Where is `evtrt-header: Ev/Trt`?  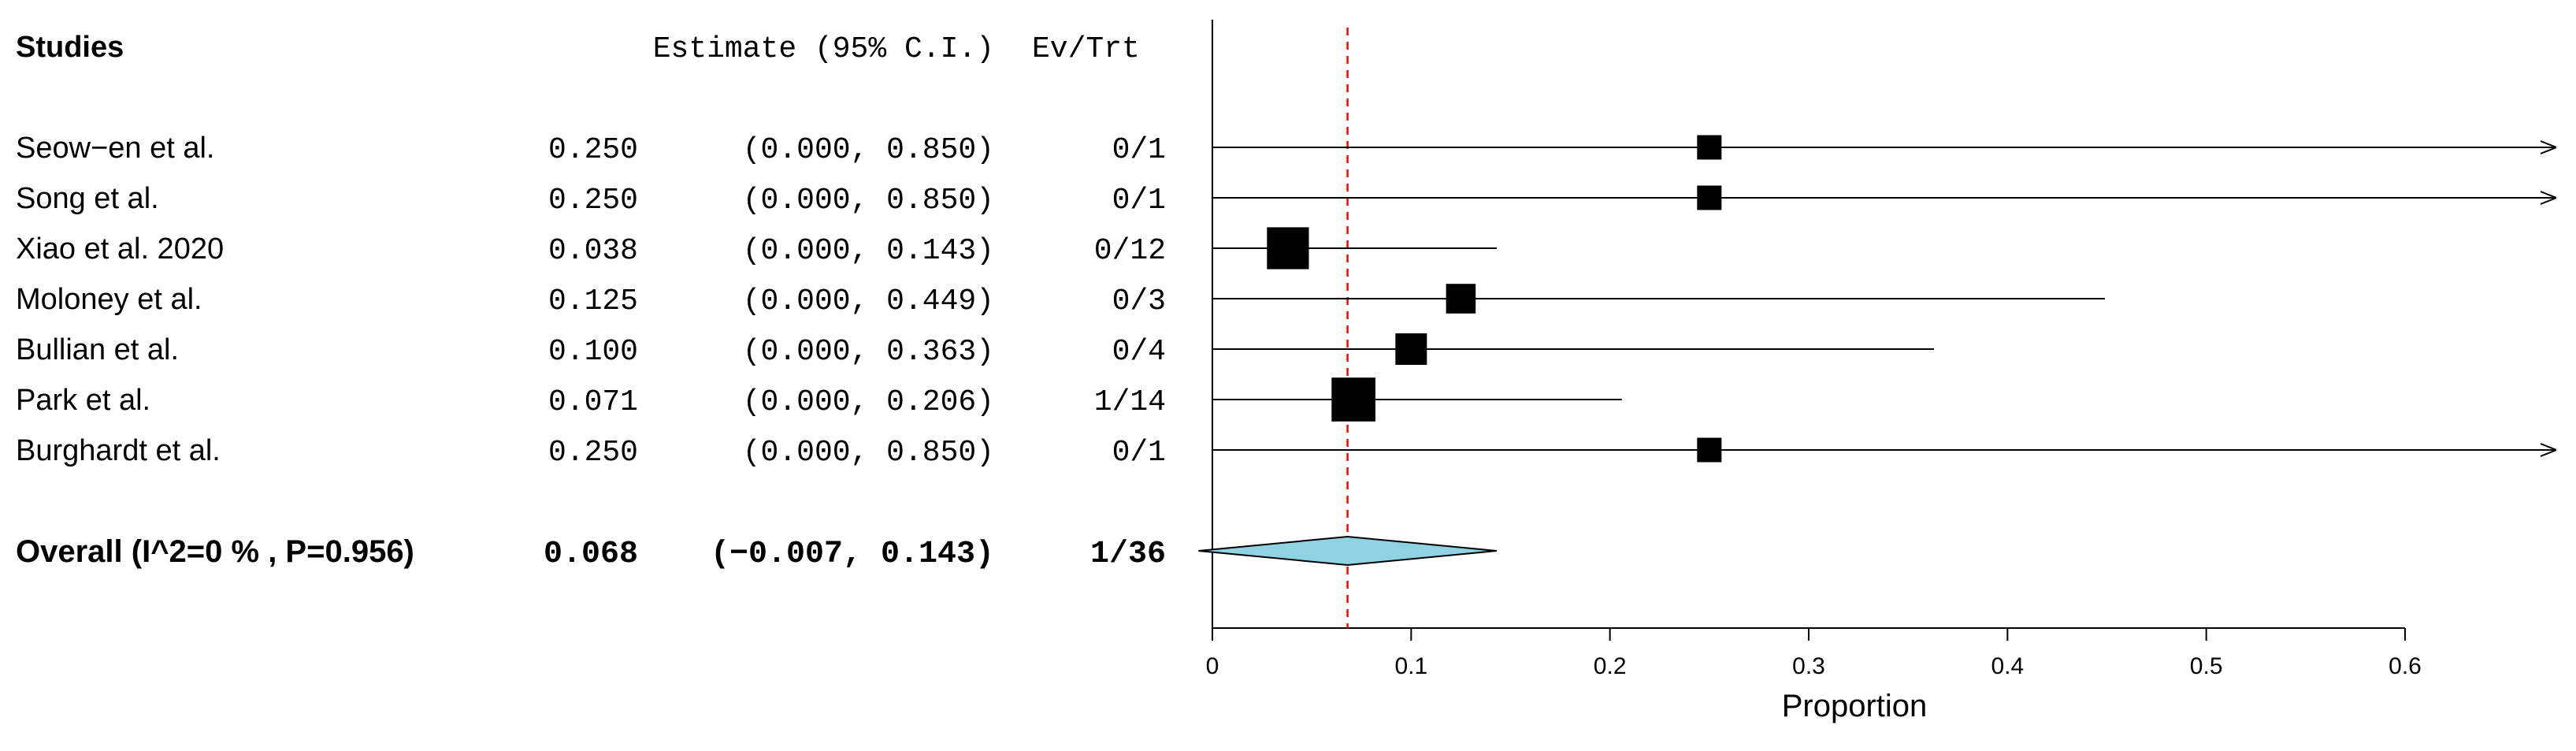
evtrt-header: Ev/Trt is located at coordinates (1086, 49).